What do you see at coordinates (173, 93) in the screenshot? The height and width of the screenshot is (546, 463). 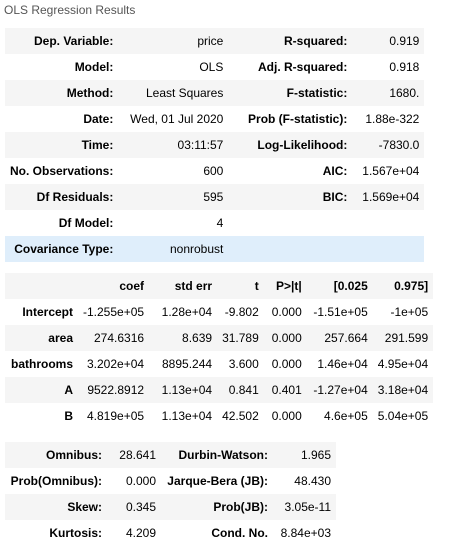 I see `summary-value: Least Squares` at bounding box center [173, 93].